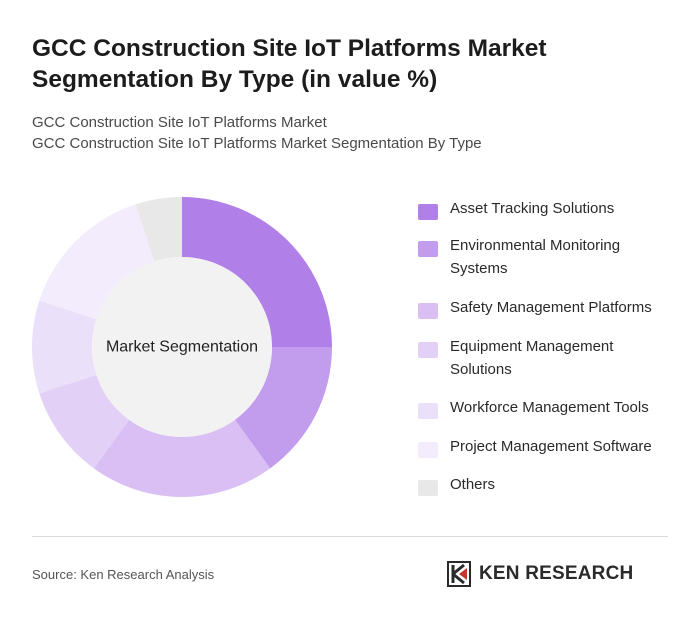 The height and width of the screenshot is (621, 700). Describe the element at coordinates (551, 446) in the screenshot. I see `legend-label: Project Management Software` at that location.